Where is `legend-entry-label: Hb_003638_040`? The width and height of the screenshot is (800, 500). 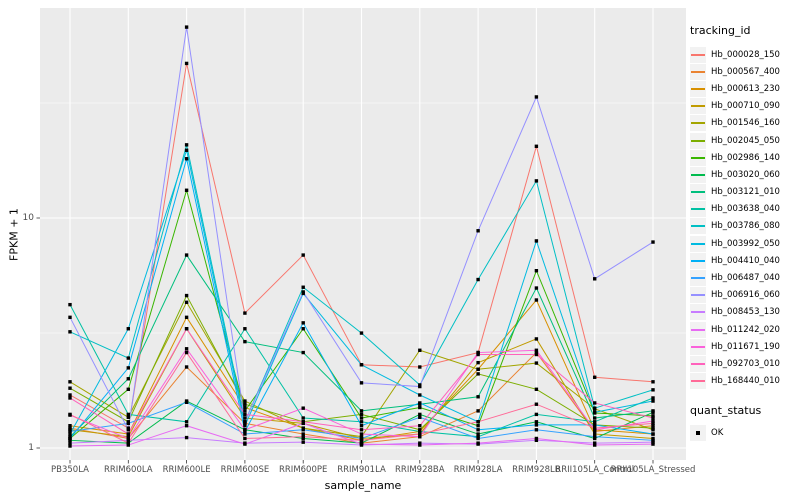 legend-entry-label: Hb_003638_040 is located at coordinates (745, 209).